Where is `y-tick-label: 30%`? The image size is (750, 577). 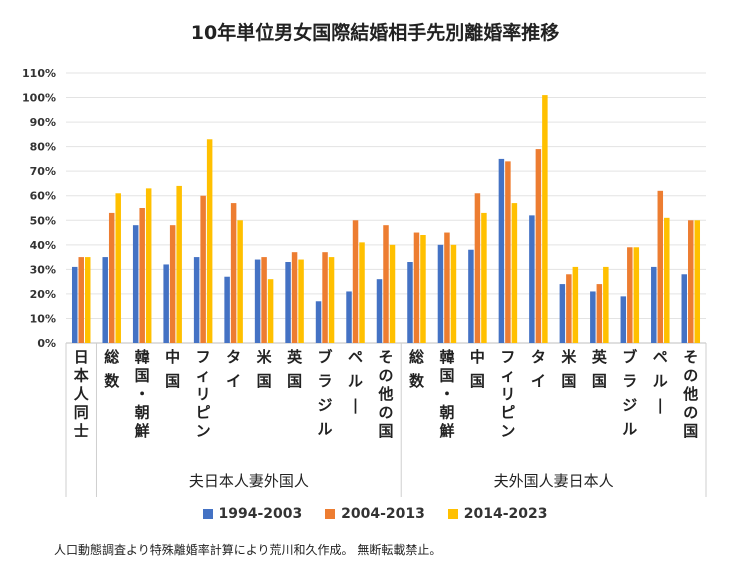
y-tick-label: 30% is located at coordinates (43, 269).